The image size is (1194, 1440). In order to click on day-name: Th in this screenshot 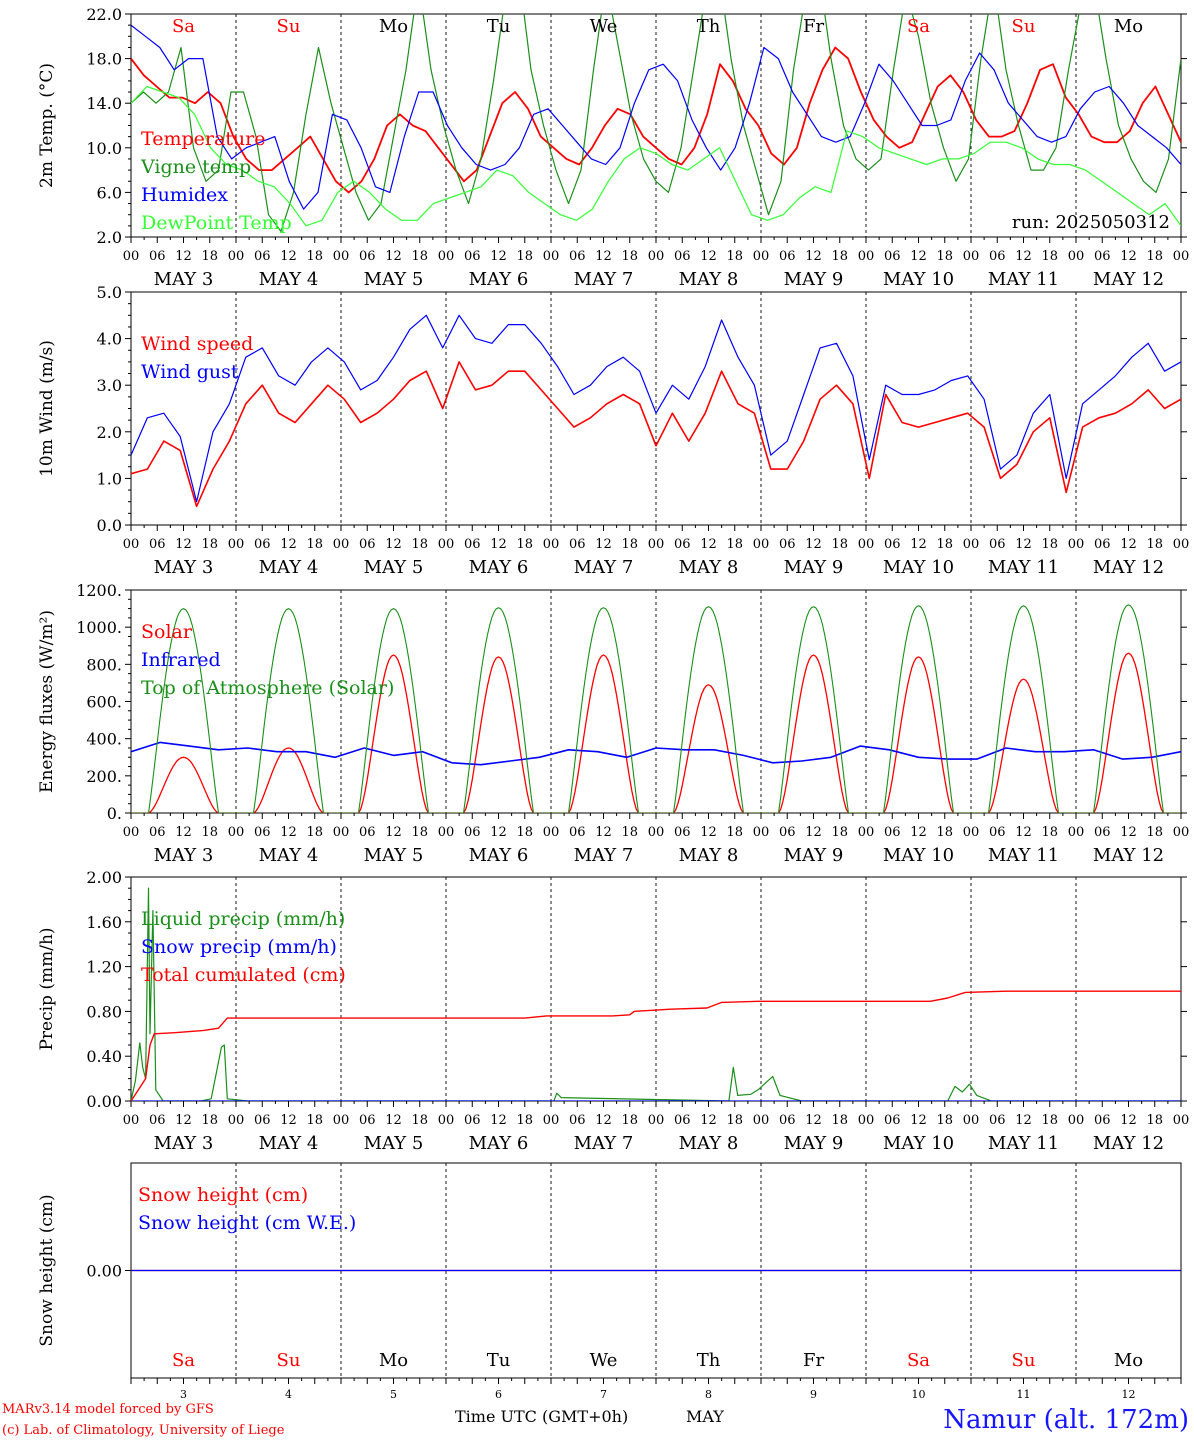, I will do `click(709, 26)`.